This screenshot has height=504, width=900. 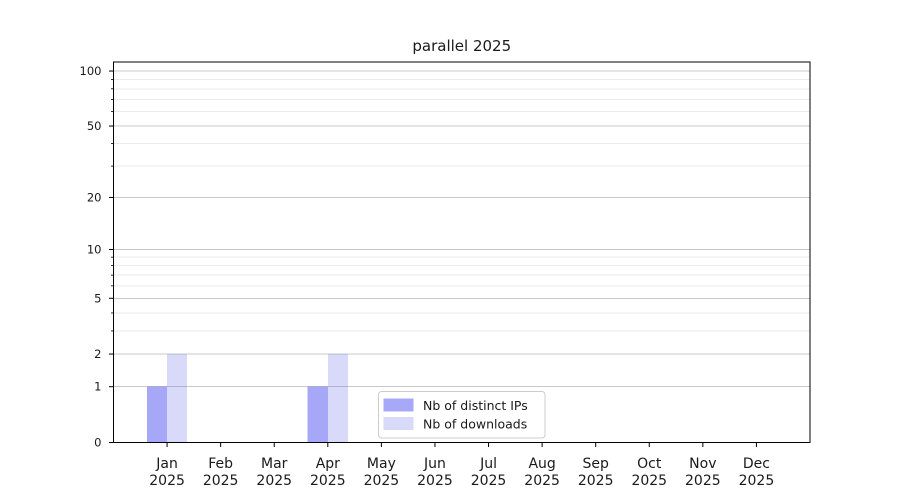 I want to click on x-tick-label-month: Feb, so click(x=220, y=464).